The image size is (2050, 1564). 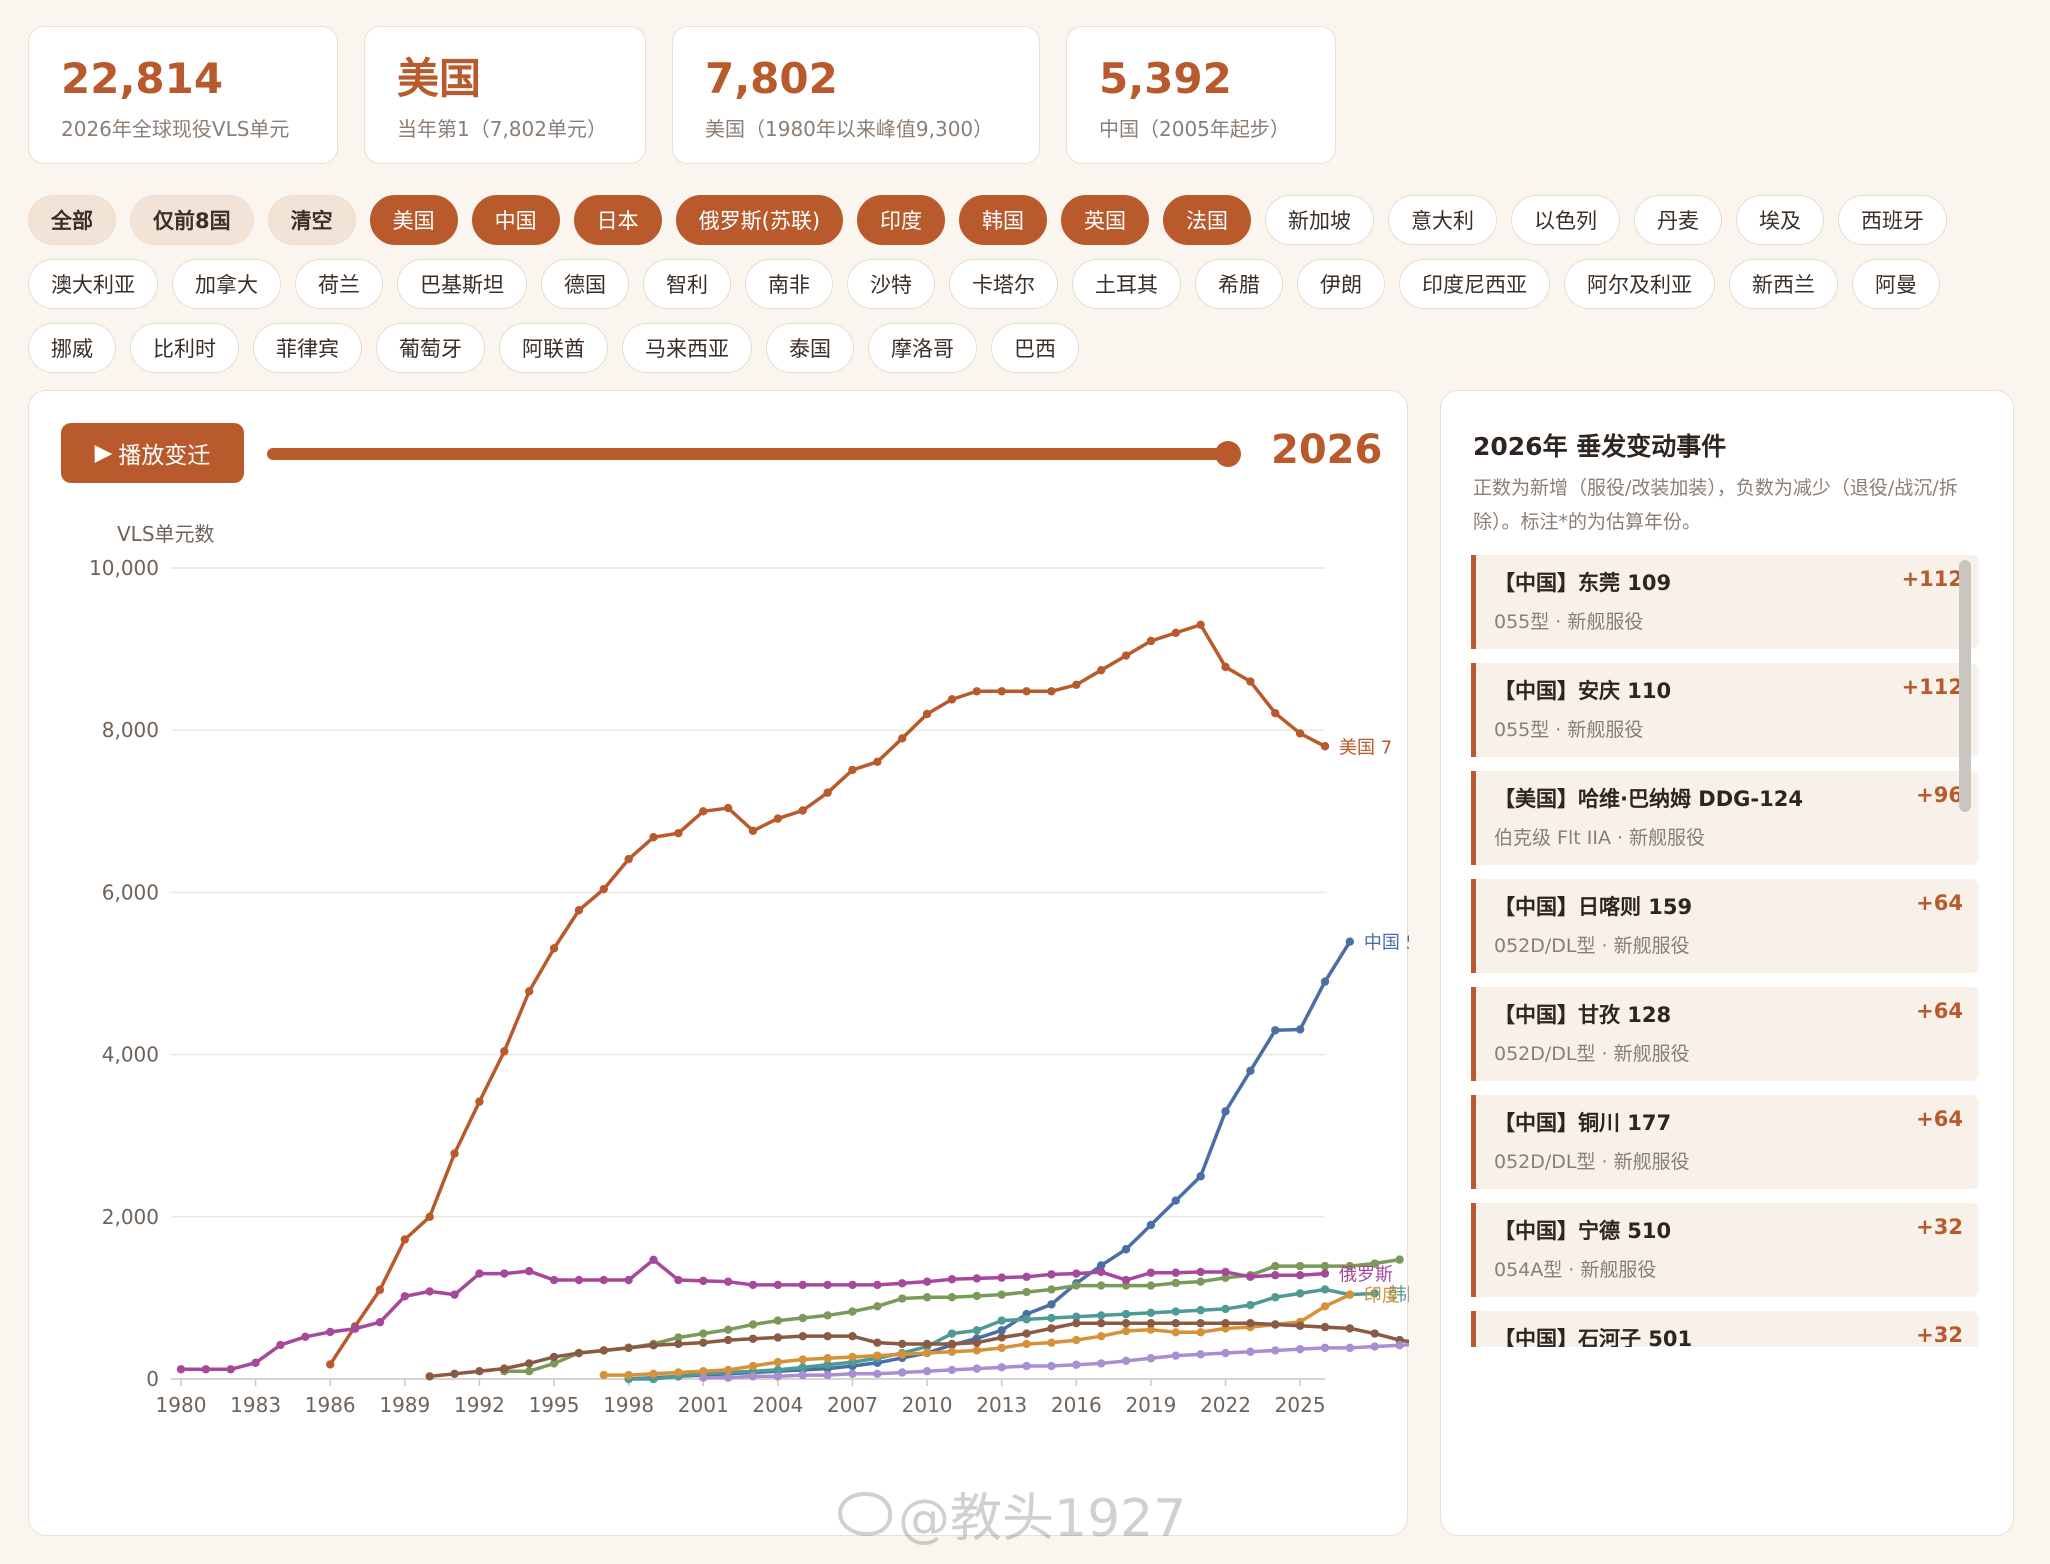 I want to click on country-chip: 韩国, so click(x=1003, y=220).